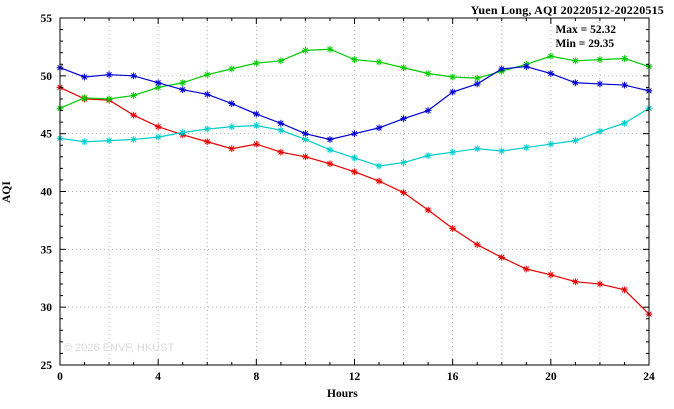 Image resolution: width=674 pixels, height=409 pixels. What do you see at coordinates (158, 377) in the screenshot?
I see `svg-text: 4` at bounding box center [158, 377].